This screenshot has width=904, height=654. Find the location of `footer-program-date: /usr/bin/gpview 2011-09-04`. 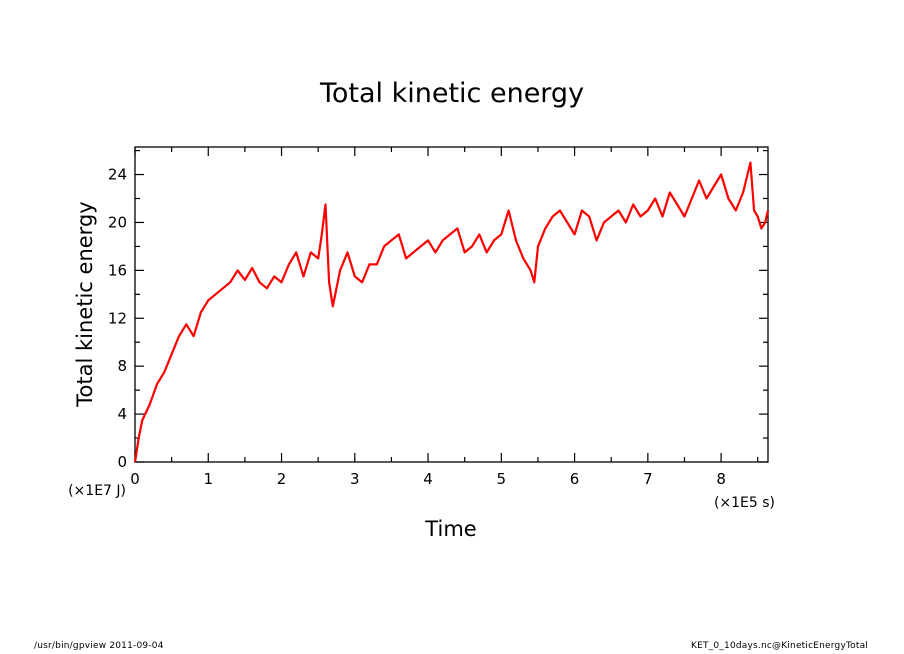

footer-program-date: /usr/bin/gpview 2011-09-04 is located at coordinates (99, 646).